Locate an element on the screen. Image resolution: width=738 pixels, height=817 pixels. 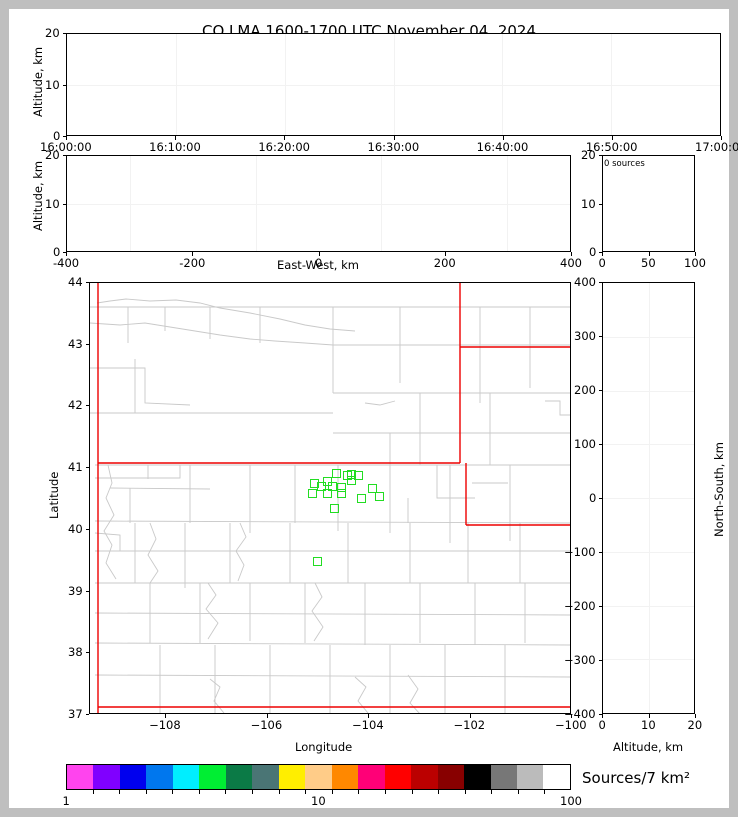
hist-x-axis-label: 0 is located at coordinates (602, 263).